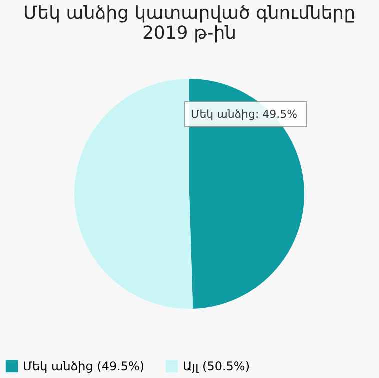 The height and width of the screenshot is (378, 379). I want to click on text: Մեկ անձից: 49.5%, so click(244, 114).